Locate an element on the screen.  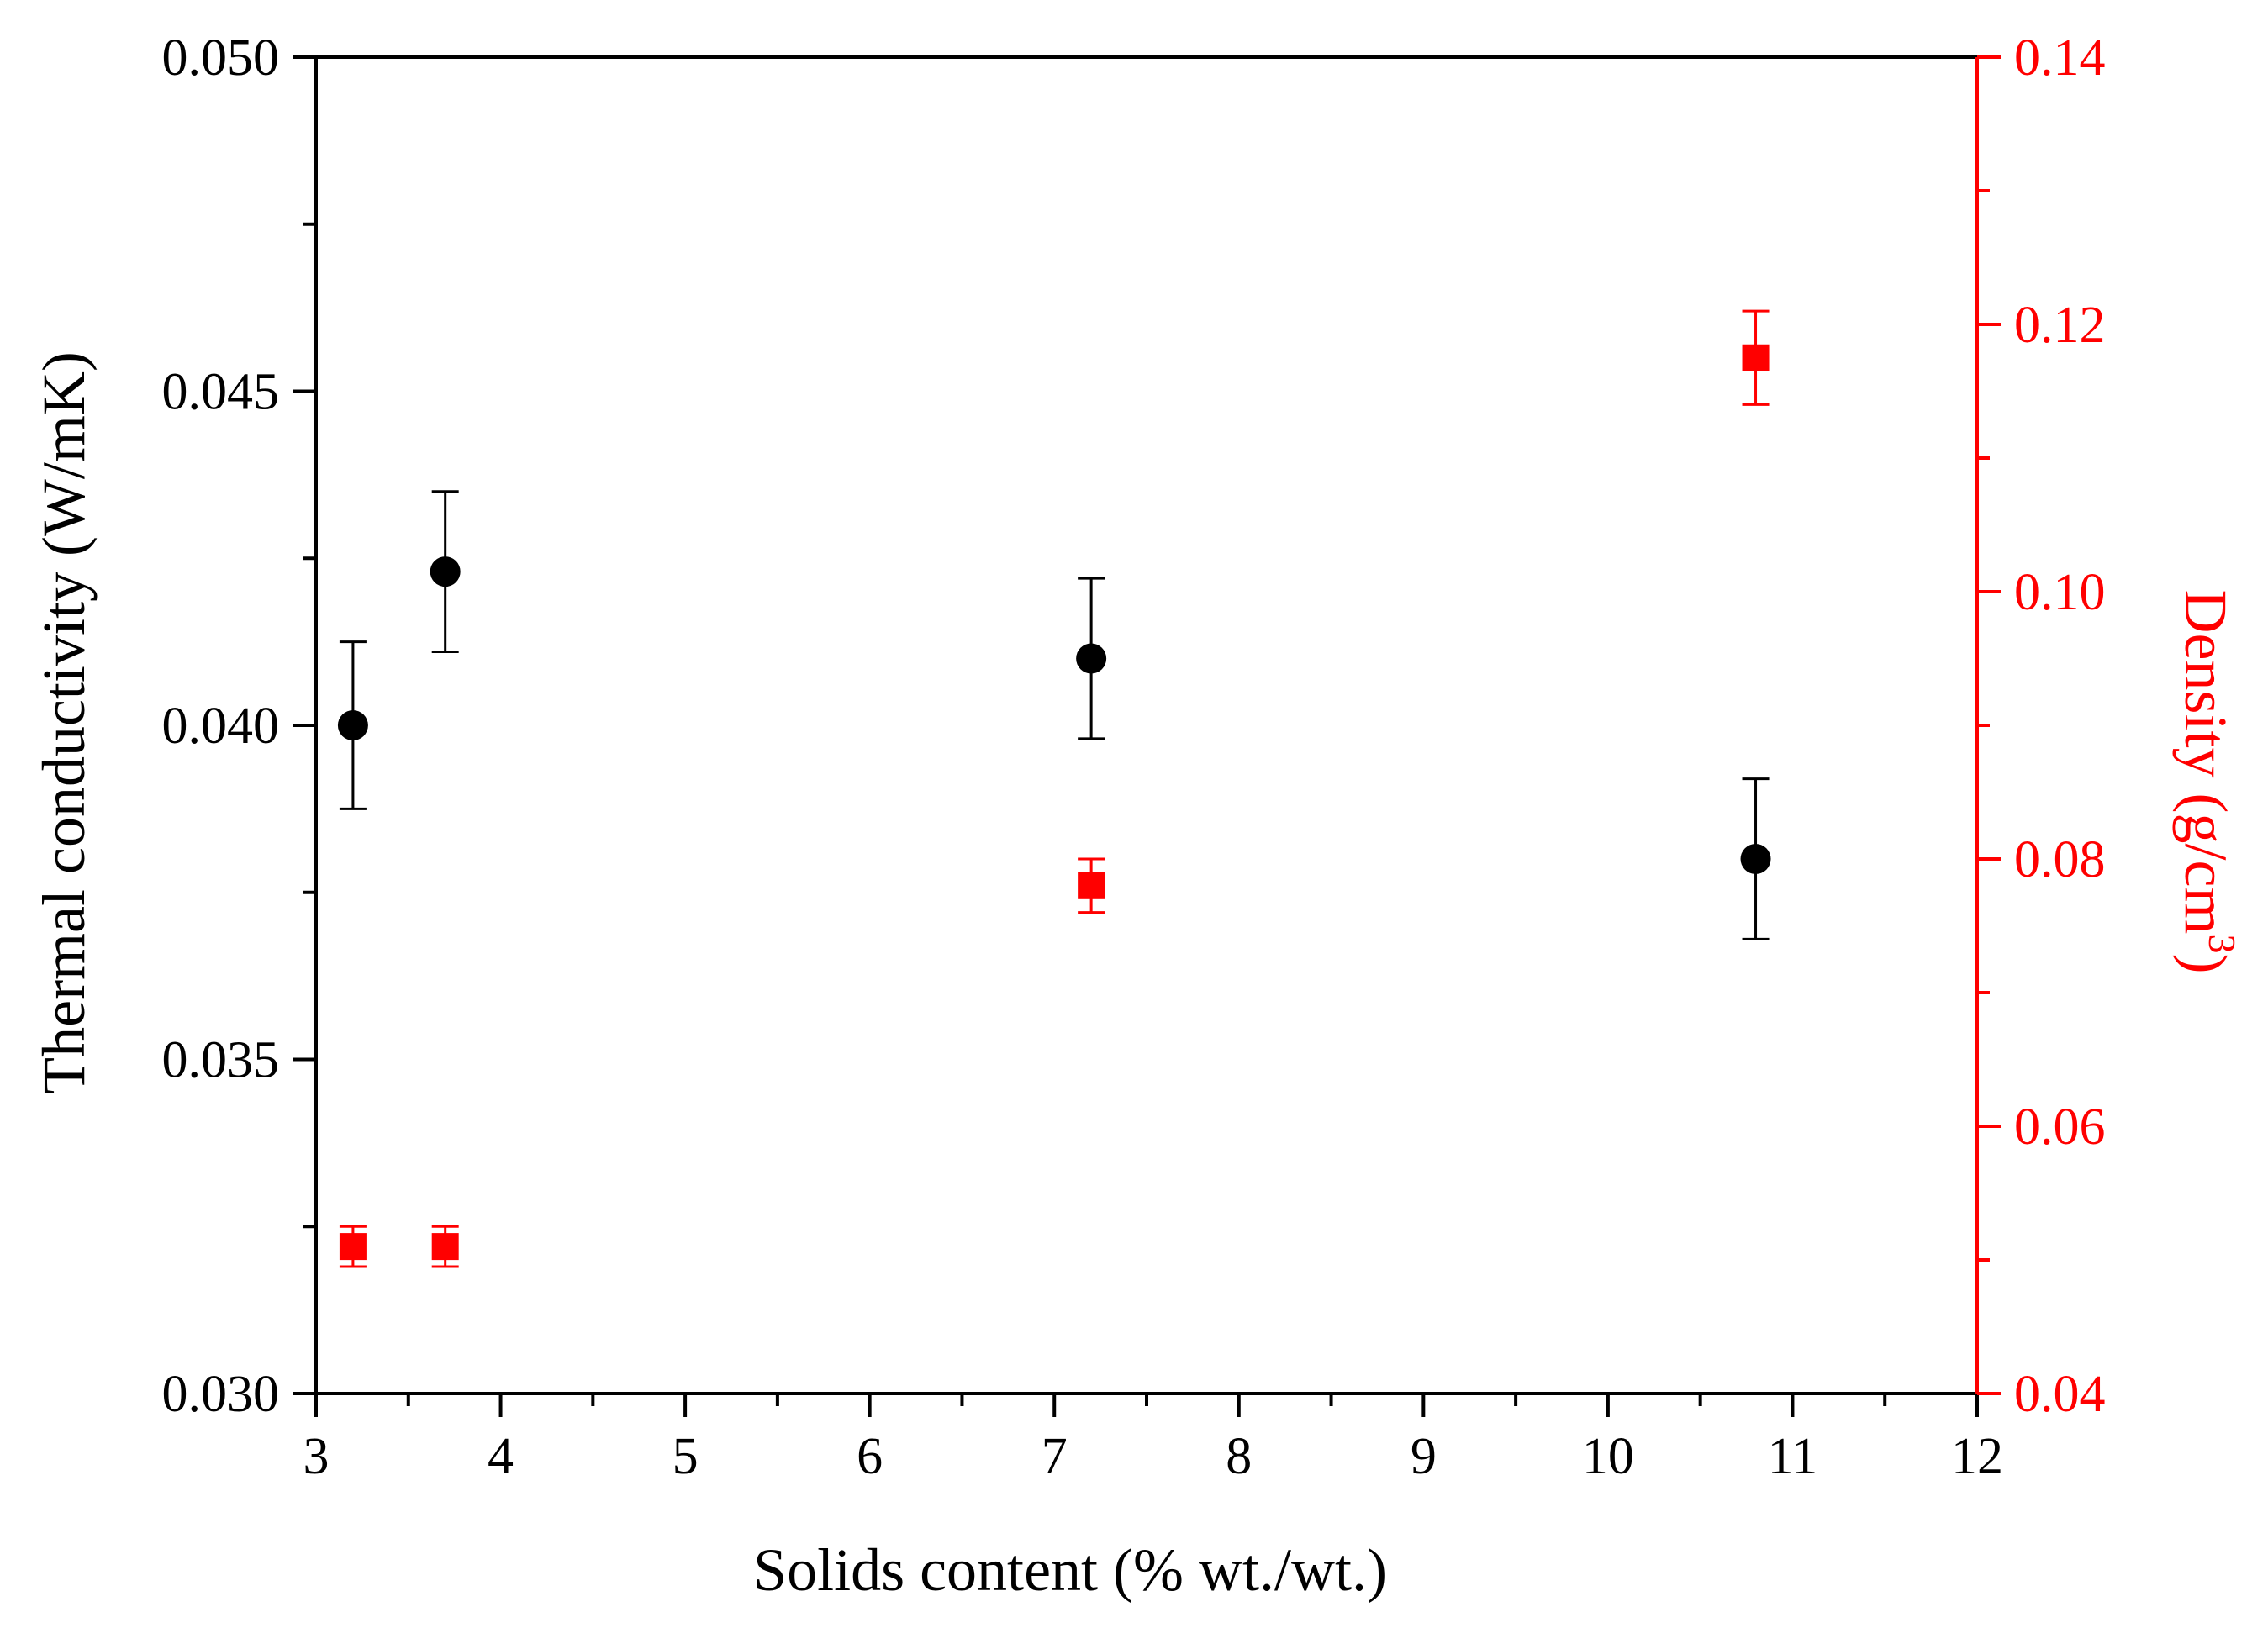
y-right-tick-label: 0.06 is located at coordinates (2060, 1127).